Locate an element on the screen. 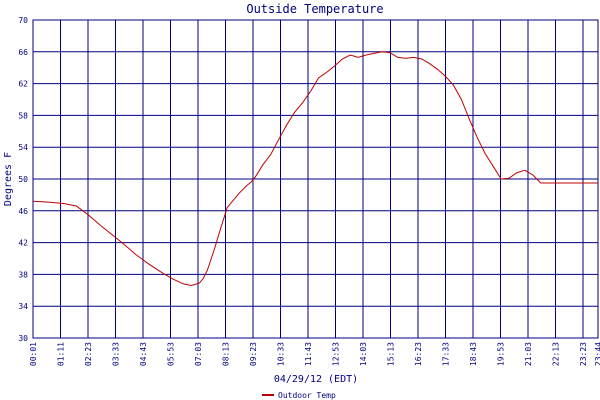 This screenshot has height=400, width=600. x-tick-label: 17:33 is located at coordinates (446, 354).